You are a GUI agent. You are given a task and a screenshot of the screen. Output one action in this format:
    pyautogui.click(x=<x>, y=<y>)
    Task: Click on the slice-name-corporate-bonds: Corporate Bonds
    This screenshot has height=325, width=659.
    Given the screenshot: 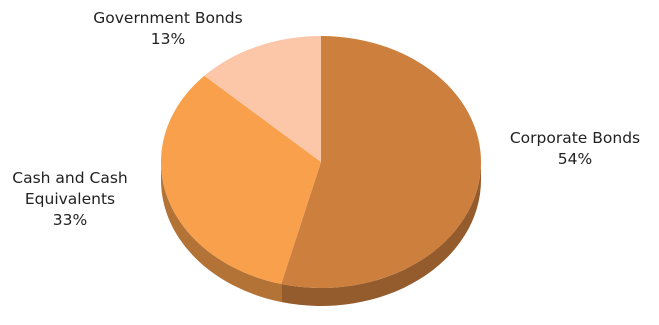 What is the action you would take?
    pyautogui.click(x=575, y=138)
    